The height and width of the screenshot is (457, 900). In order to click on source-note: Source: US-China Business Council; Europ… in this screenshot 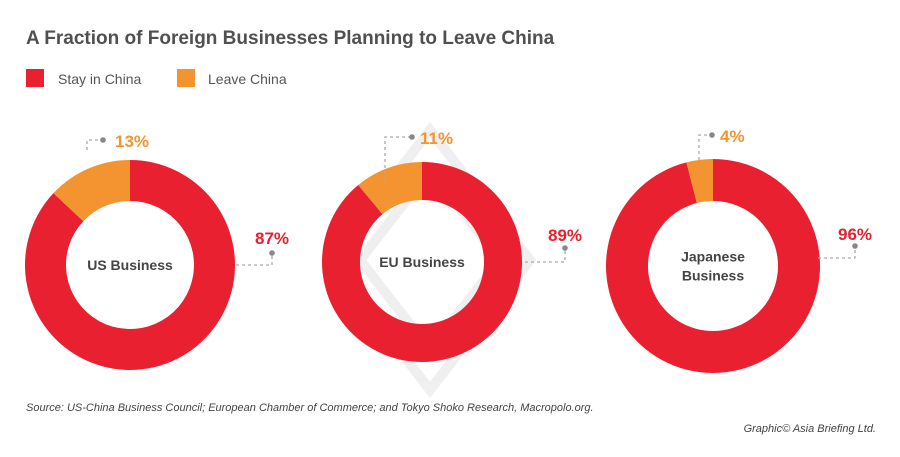, I will do `click(310, 408)`.